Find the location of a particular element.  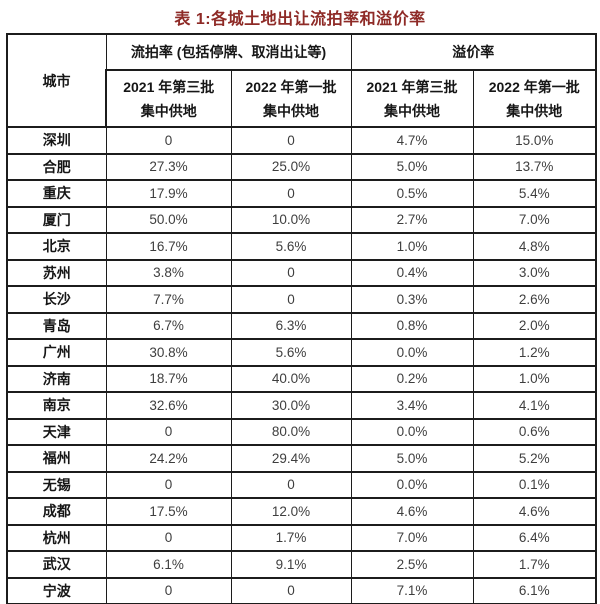

failure-rate-2021-cell: 7.7% is located at coordinates (168, 299).